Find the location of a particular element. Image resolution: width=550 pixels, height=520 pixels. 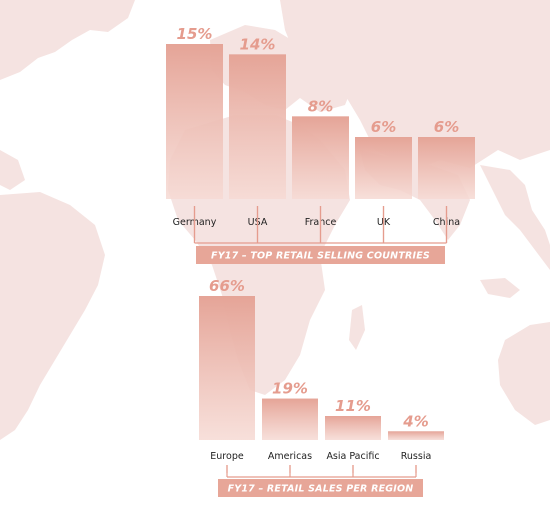

map-australia is located at coordinates (524, 373).